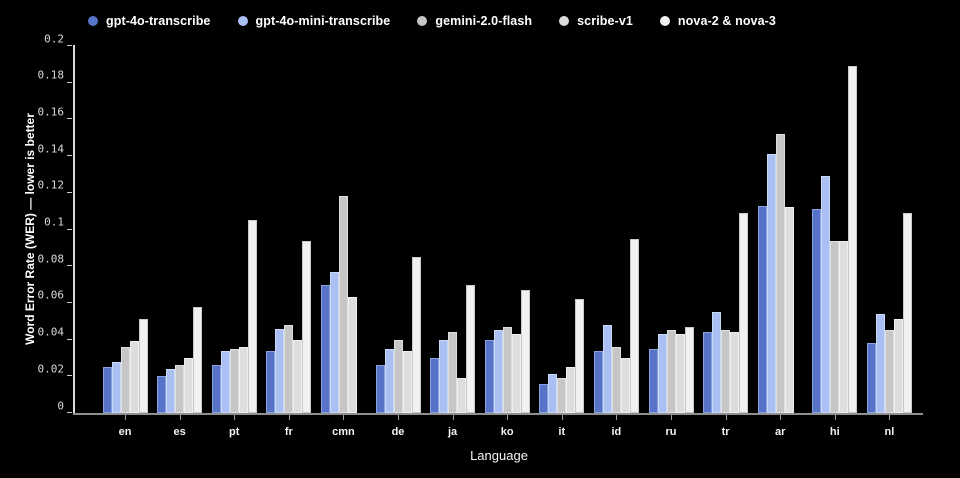 Image resolution: width=960 pixels, height=478 pixels. What do you see at coordinates (343, 432) in the screenshot?
I see `x-category-label: cmn` at bounding box center [343, 432].